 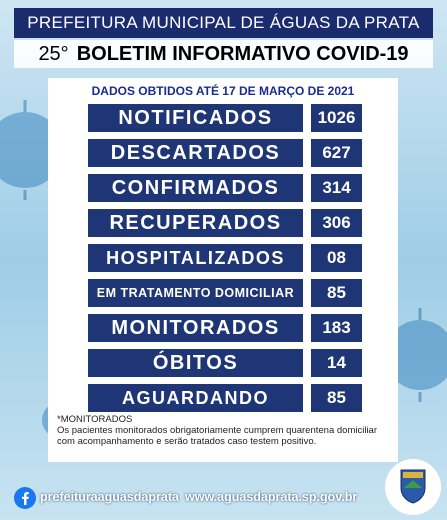 I want to click on row-label: HOSPITALIZADOS, so click(x=195, y=258).